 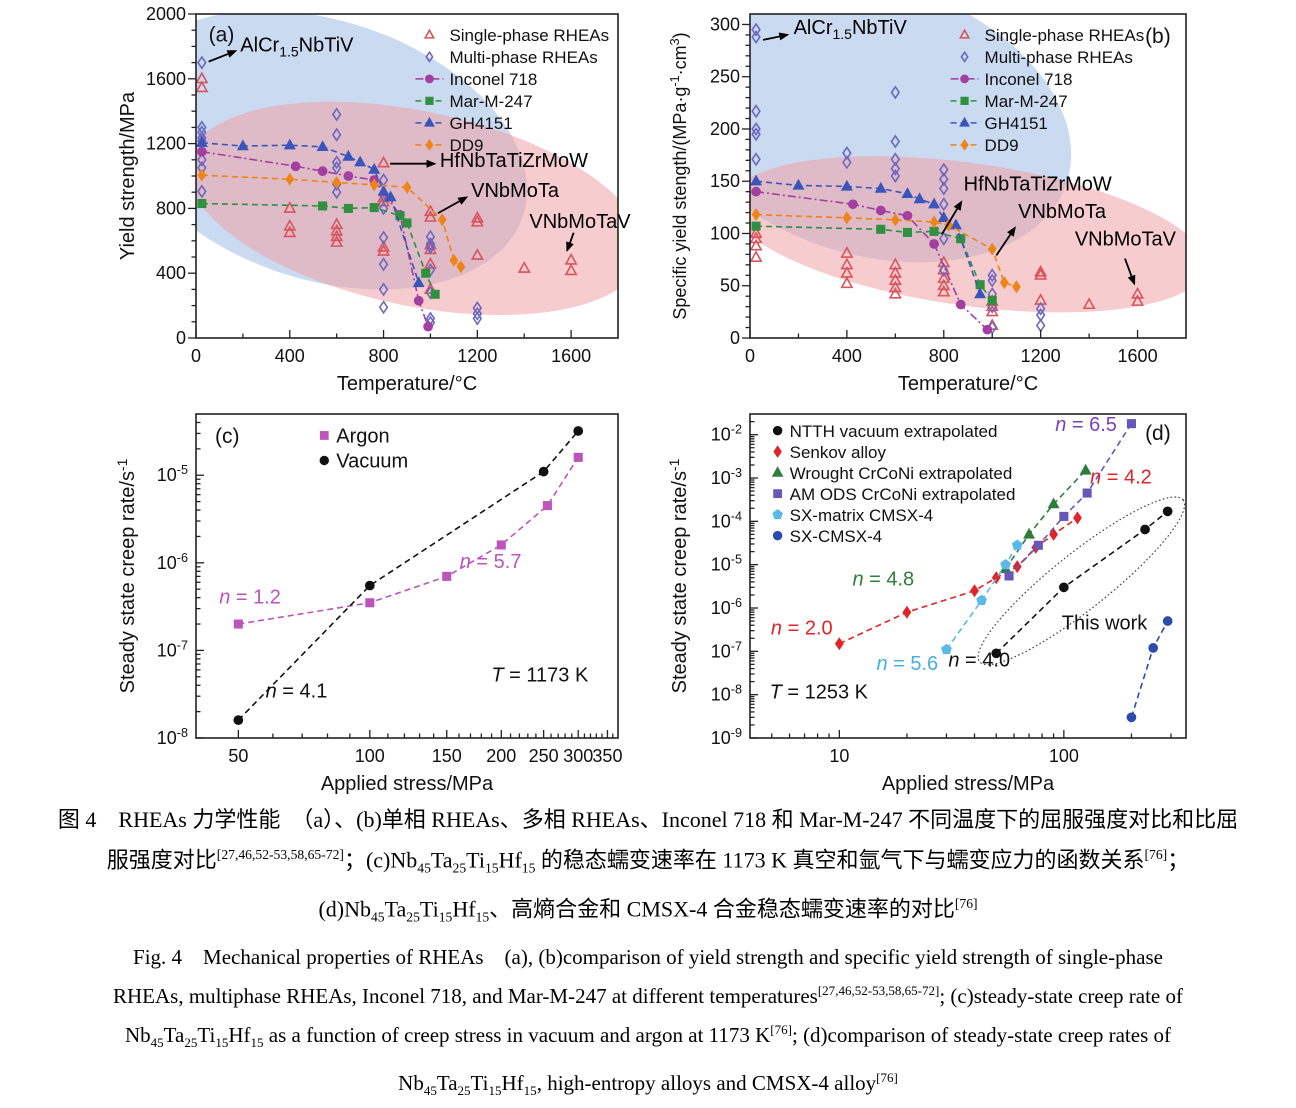 I want to click on svg-text: 10-5, so click(x=172, y=474).